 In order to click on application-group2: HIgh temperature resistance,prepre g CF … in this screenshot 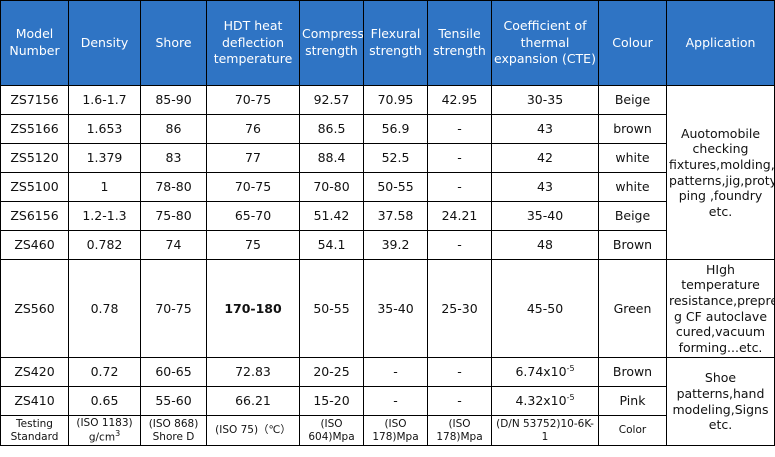, I will do `click(720, 308)`.